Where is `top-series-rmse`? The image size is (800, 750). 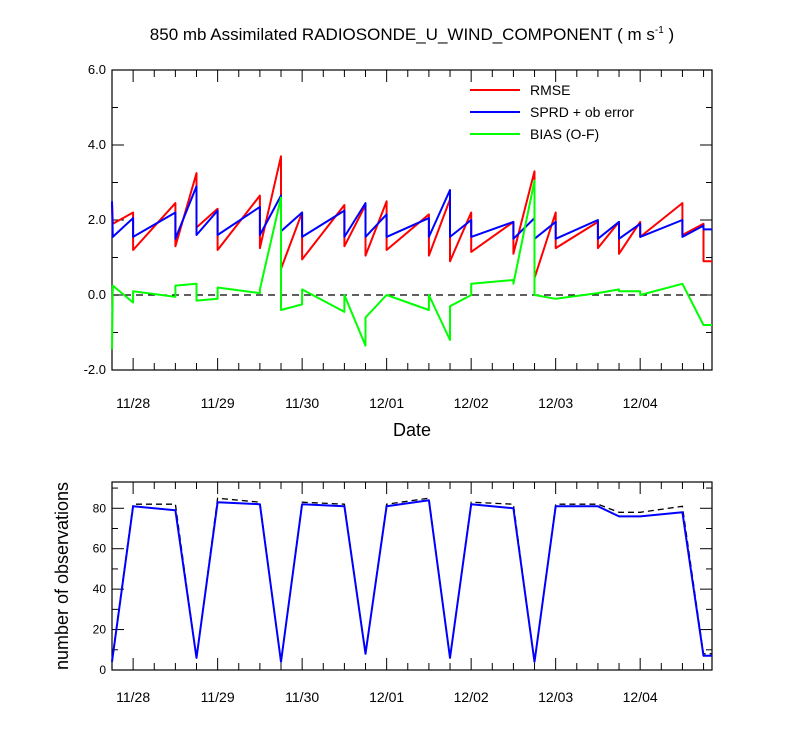
top-series-rmse is located at coordinates (411, 217).